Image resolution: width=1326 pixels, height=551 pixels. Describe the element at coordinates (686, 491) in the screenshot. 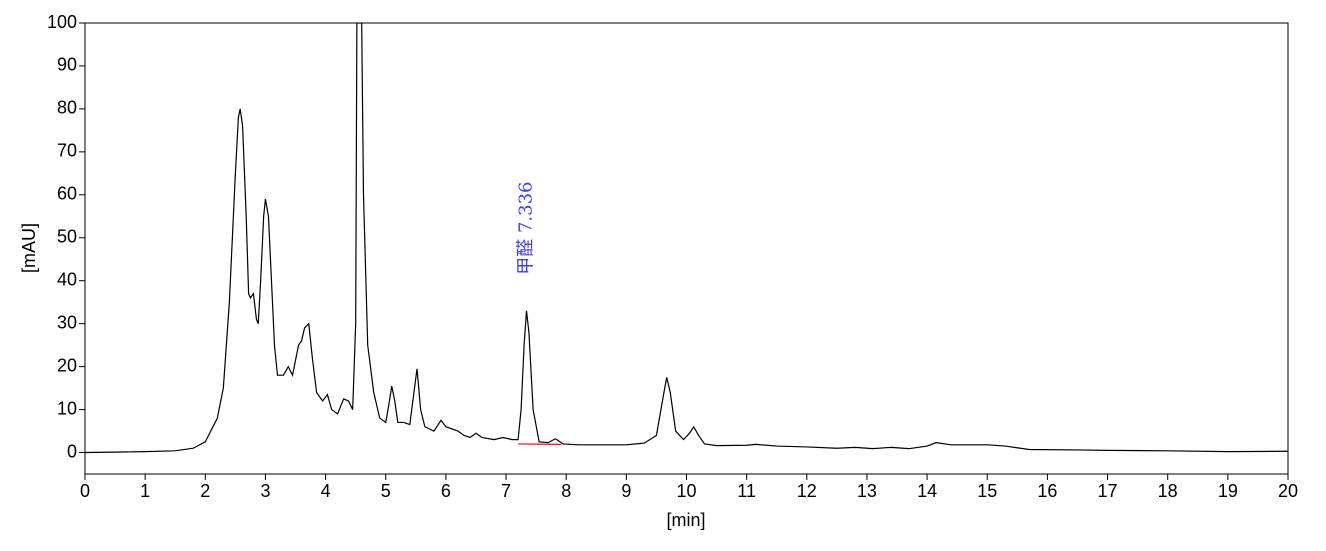

I see `x-tick-label: 10` at that location.